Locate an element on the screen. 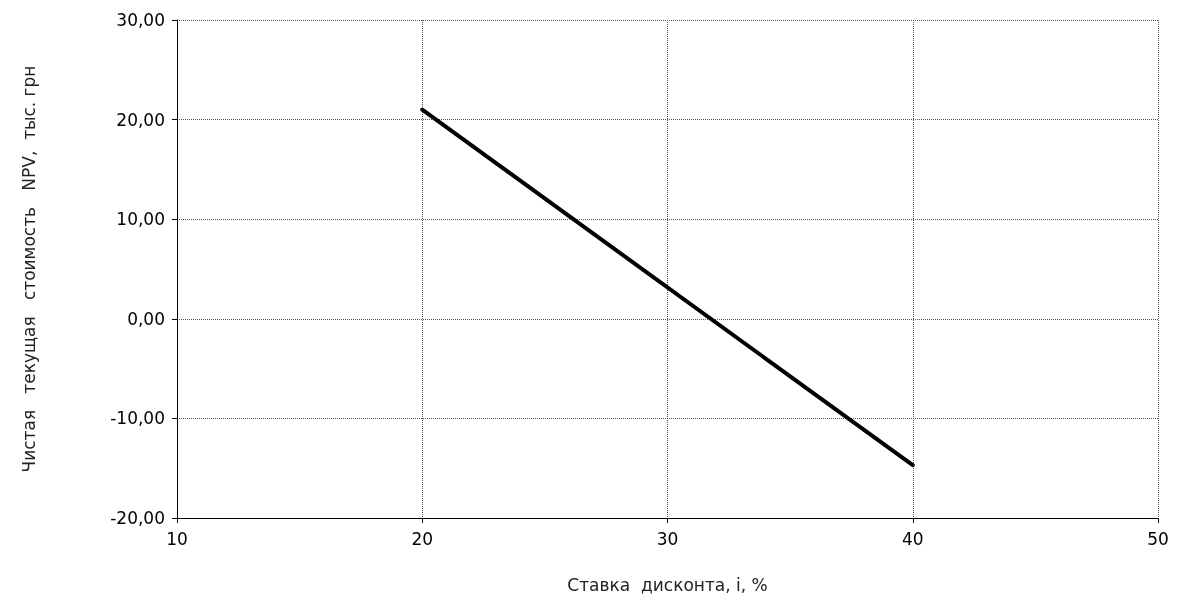 The height and width of the screenshot is (612, 1182). x-tick-label: 20 is located at coordinates (422, 538).